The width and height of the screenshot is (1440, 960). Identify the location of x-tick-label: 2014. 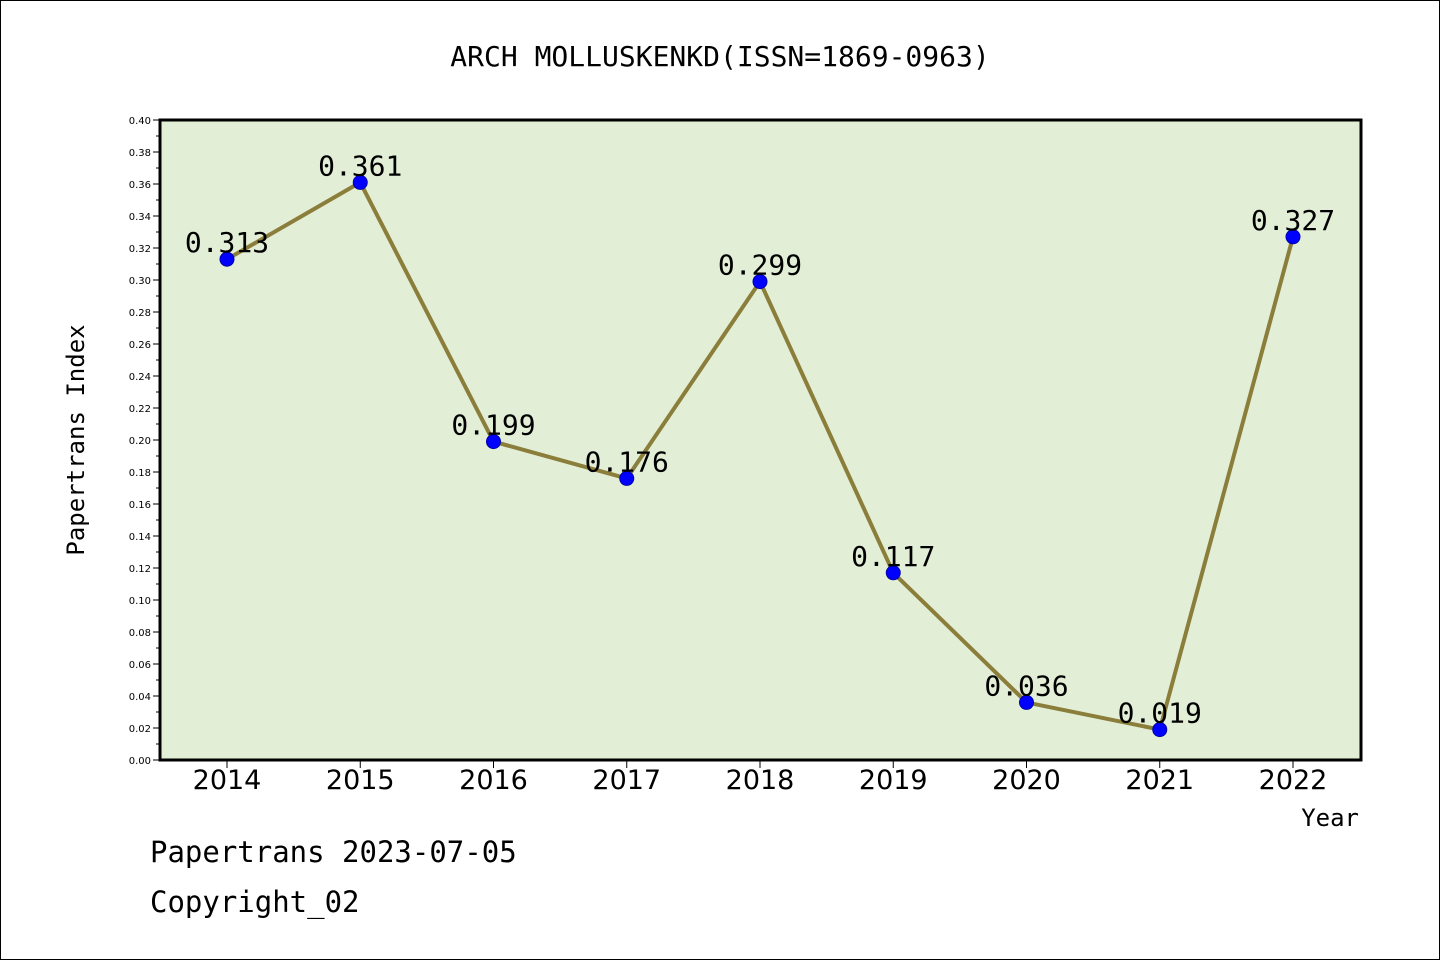
(227, 780).